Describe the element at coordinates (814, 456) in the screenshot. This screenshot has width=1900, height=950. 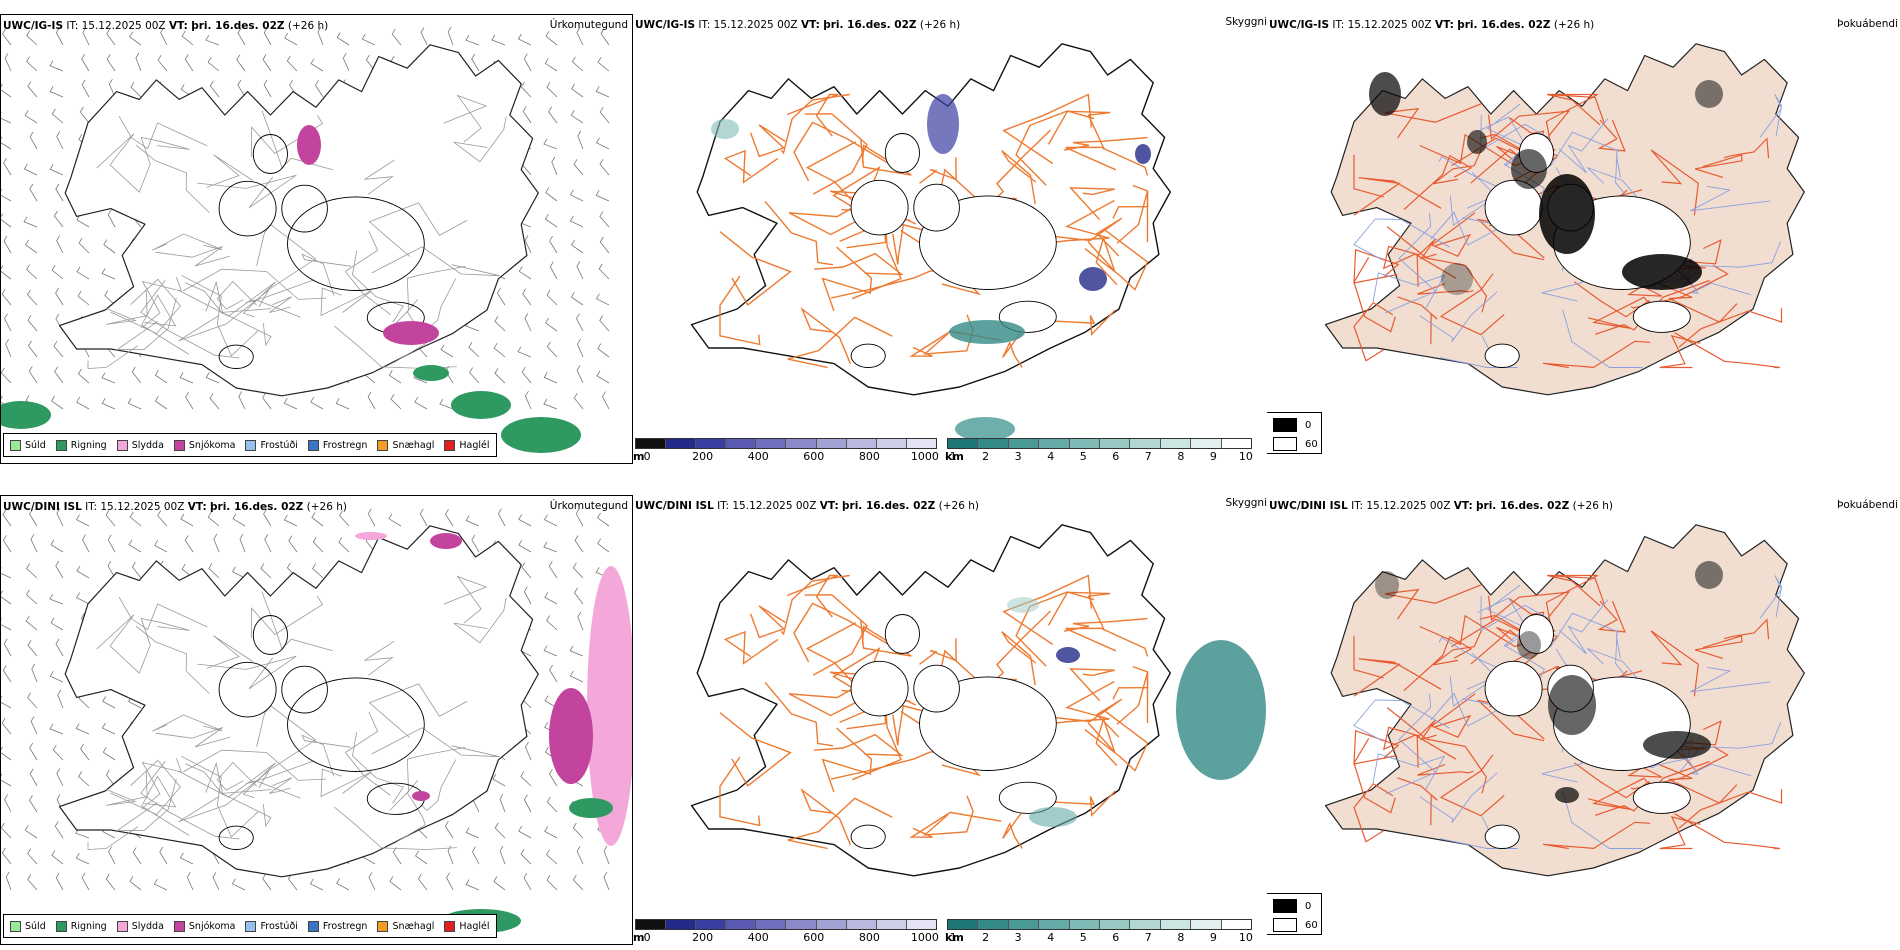
I see `colorbar-tick-label: 600` at that location.